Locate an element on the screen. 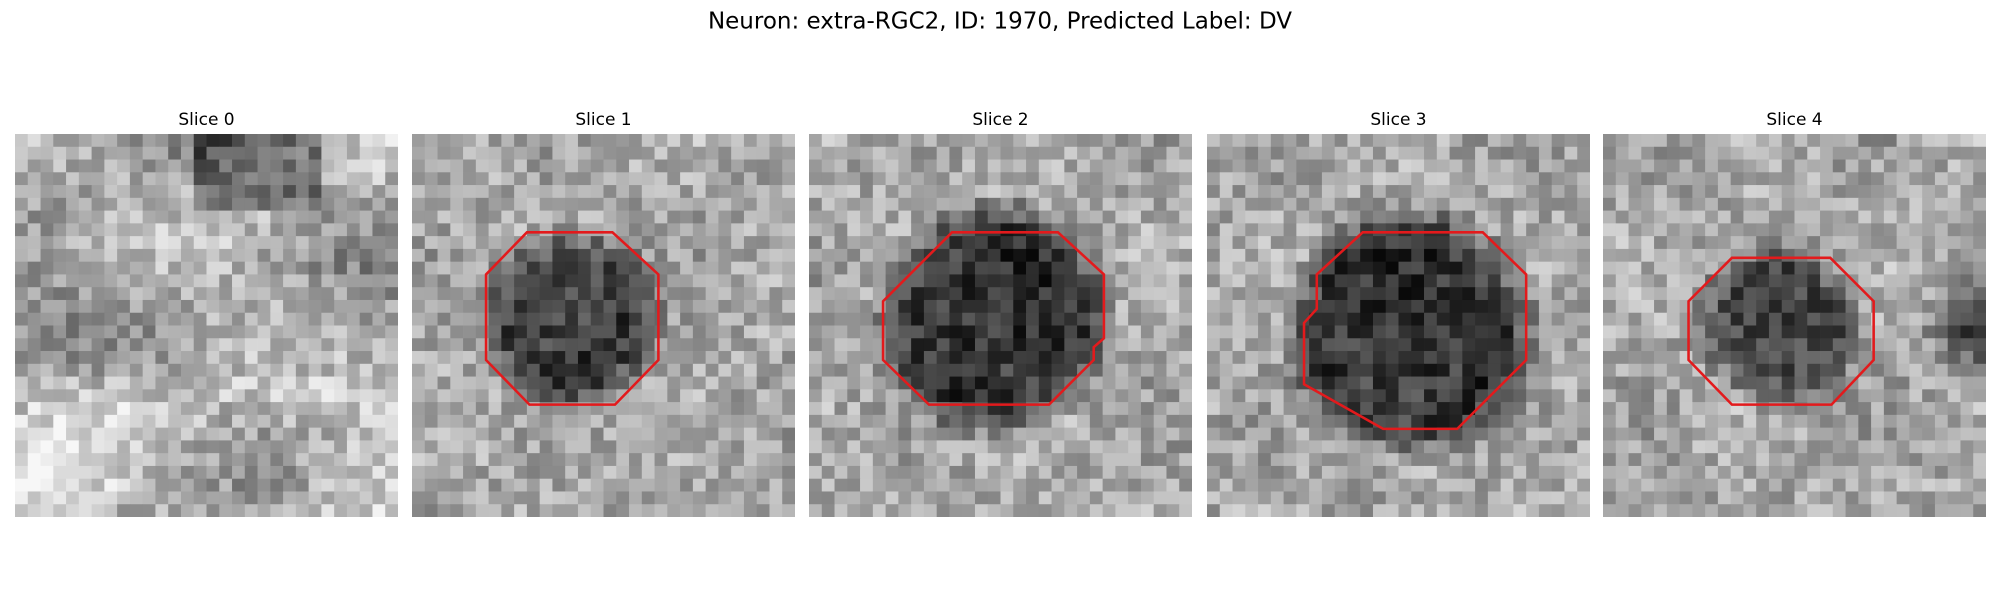 This screenshot has width=2000, height=600. panel-title: Slice 2 is located at coordinates (1000, 120).